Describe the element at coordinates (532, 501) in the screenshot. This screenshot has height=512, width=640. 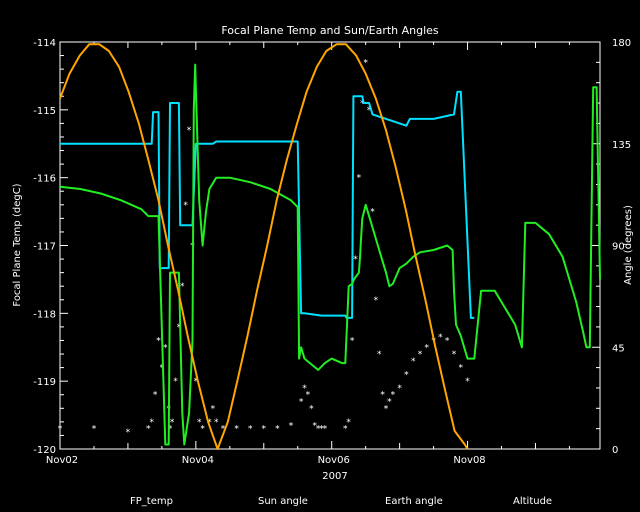
I see `legend-altitude: Altitude` at that location.